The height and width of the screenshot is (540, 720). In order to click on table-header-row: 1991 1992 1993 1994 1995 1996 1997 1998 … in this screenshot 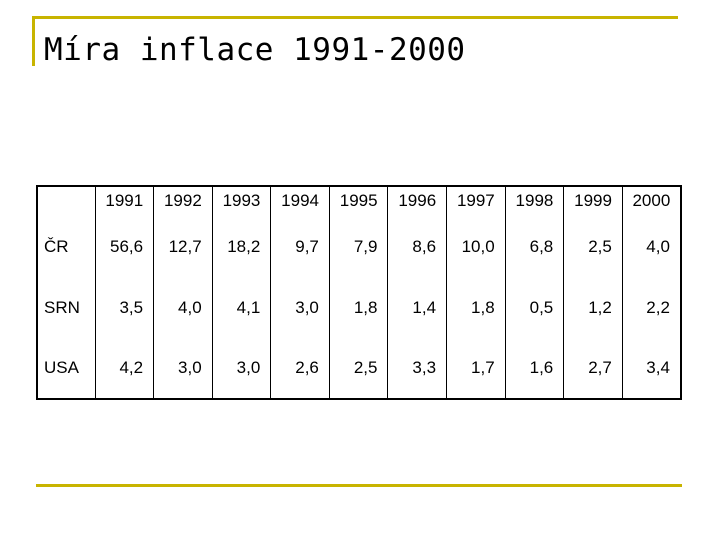, I will do `click(359, 201)`.